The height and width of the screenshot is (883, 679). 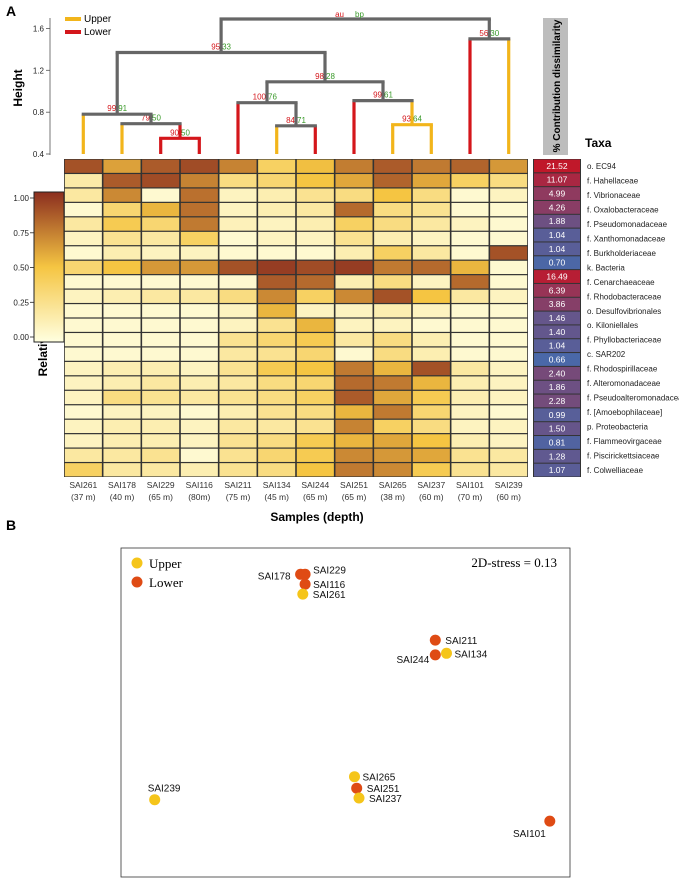 I want to click on contribution-value: 0.81, so click(x=557, y=442).